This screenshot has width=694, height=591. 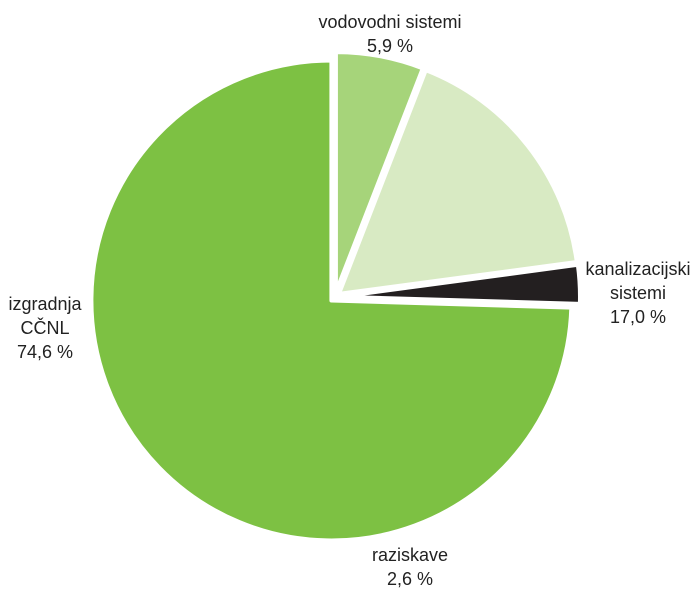 I want to click on slice-label-line: kanalizacijski, so click(x=638, y=269).